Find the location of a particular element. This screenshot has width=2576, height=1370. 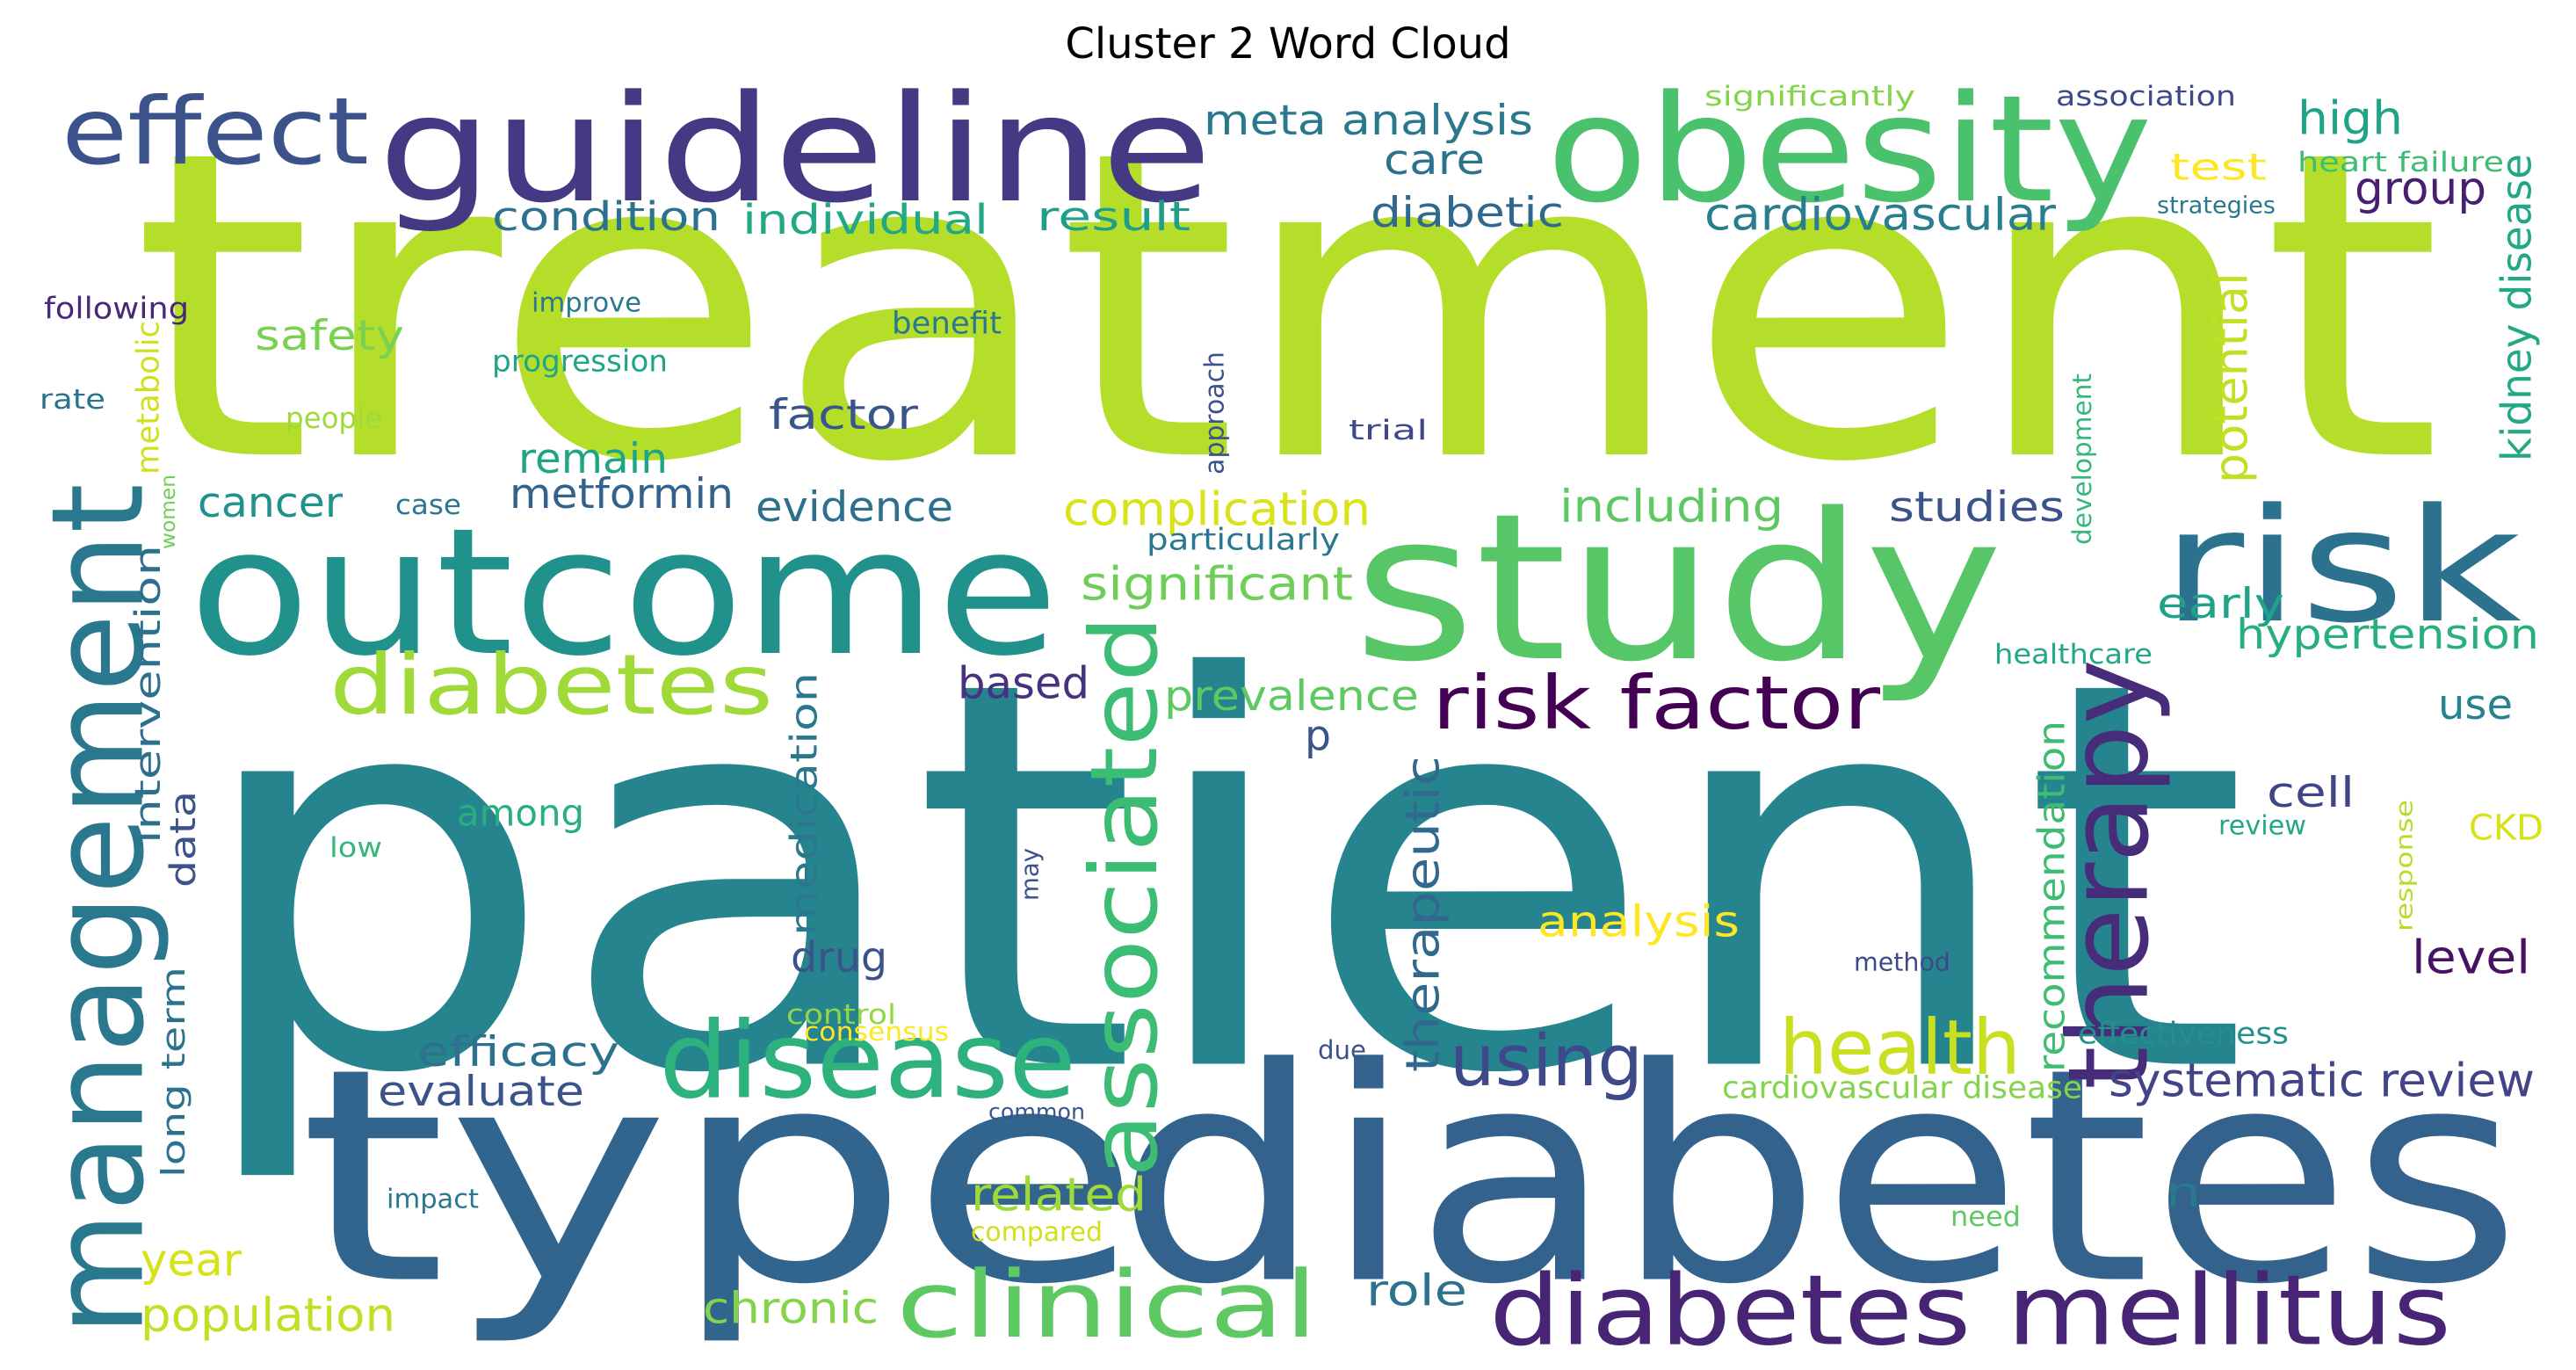

word-analysis: analysis is located at coordinates (1639, 922).